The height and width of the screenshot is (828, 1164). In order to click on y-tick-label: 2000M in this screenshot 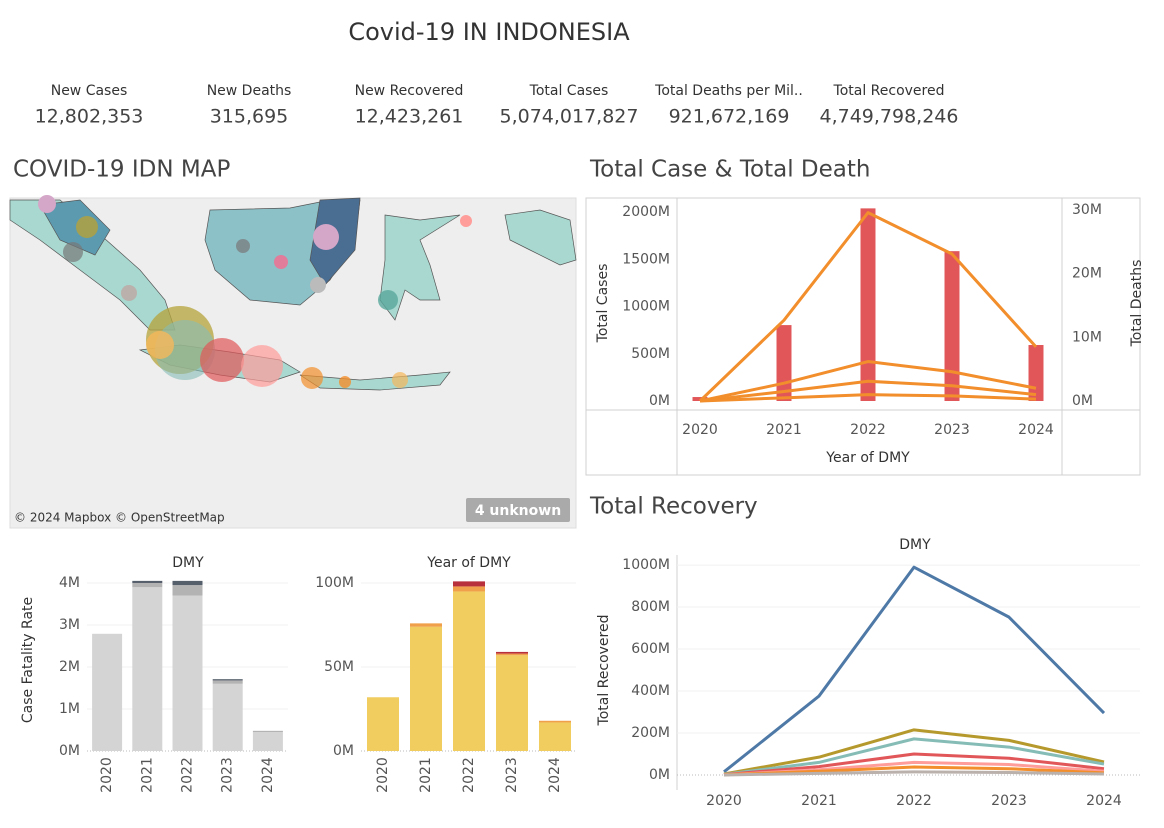, I will do `click(646, 212)`.